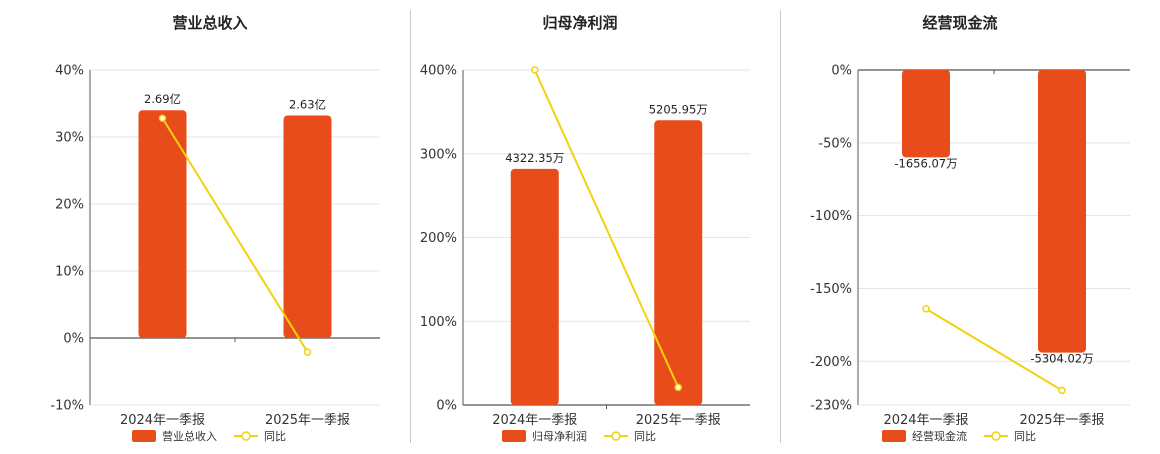  What do you see at coordinates (438, 154) in the screenshot?
I see `y-tick-label: 300%` at bounding box center [438, 154].